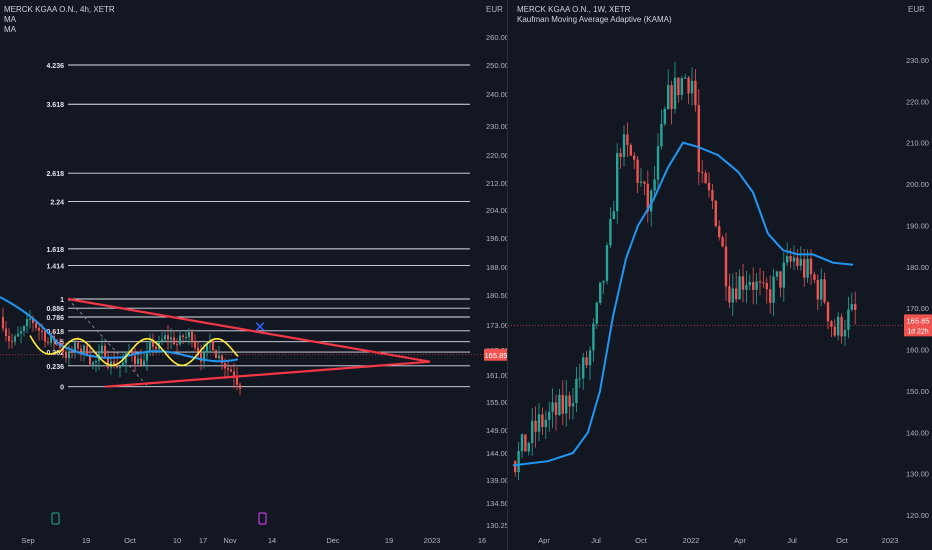 The width and height of the screenshot is (932, 550). I want to click on cross-marker-icon: ✕, so click(260, 327).